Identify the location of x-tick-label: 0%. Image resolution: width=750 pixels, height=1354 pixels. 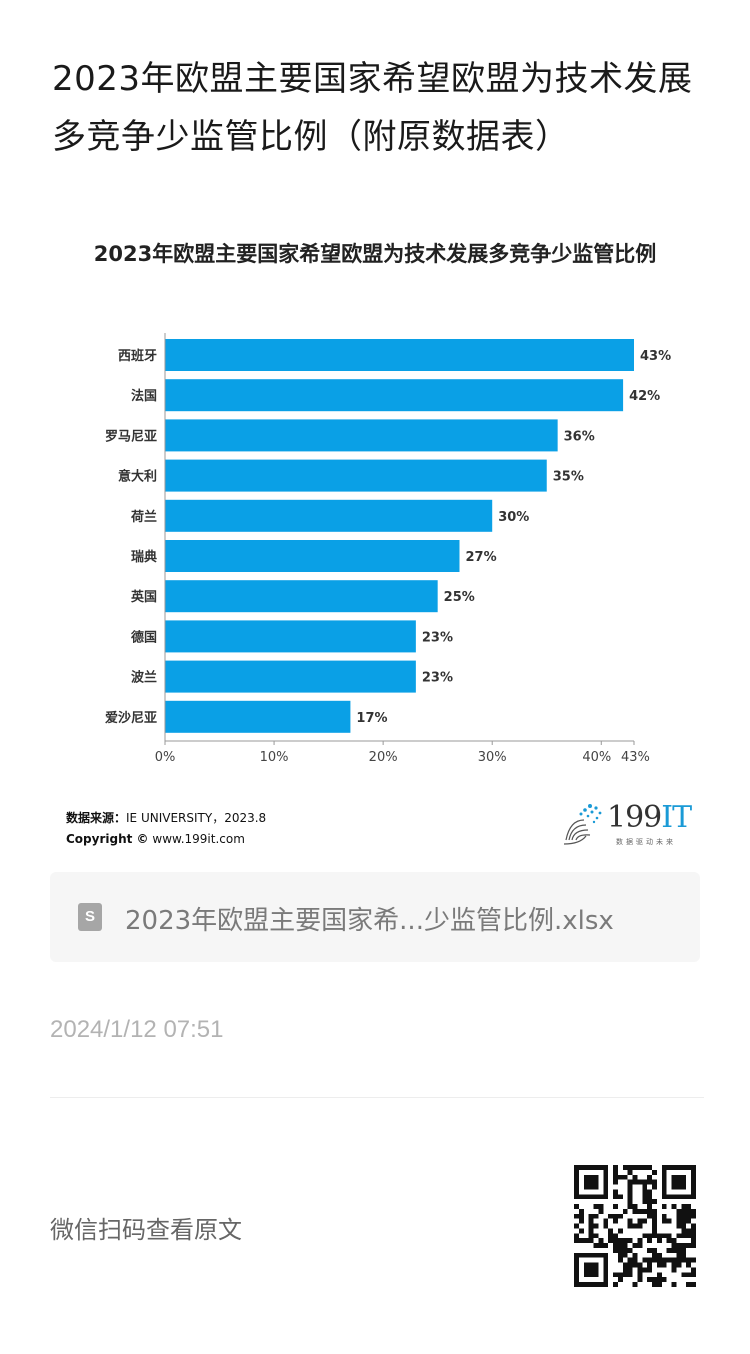
(165, 757).